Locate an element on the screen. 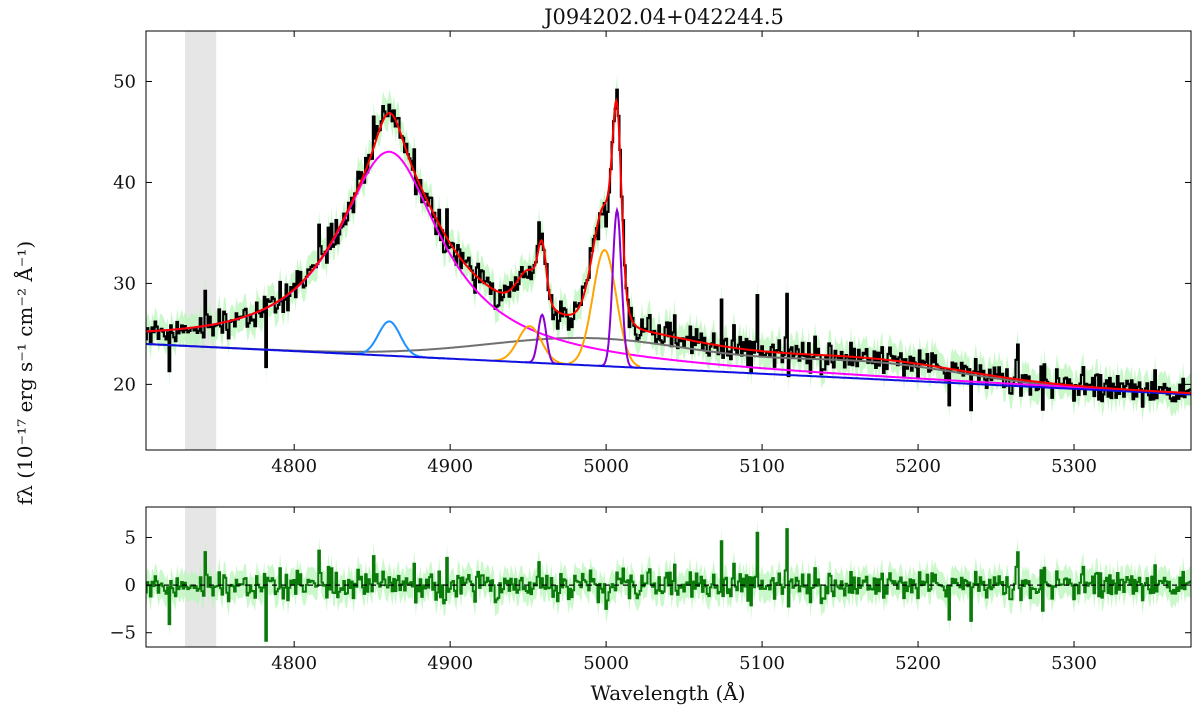 The width and height of the screenshot is (1200, 712). x-axis-label: Wavelength (Å) is located at coordinates (667, 692).